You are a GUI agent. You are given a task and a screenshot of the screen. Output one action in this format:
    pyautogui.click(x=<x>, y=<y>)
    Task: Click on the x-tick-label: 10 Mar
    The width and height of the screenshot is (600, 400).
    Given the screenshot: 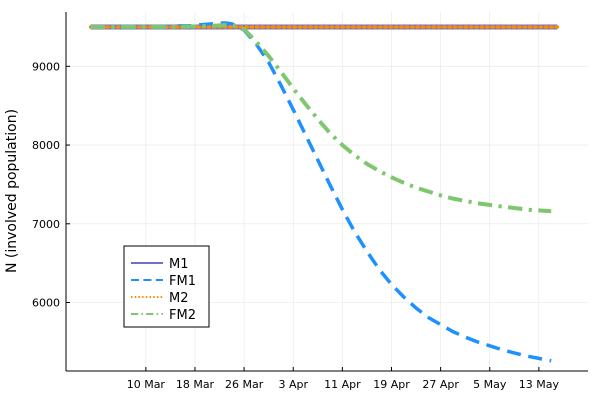 What is the action you would take?
    pyautogui.click(x=146, y=384)
    